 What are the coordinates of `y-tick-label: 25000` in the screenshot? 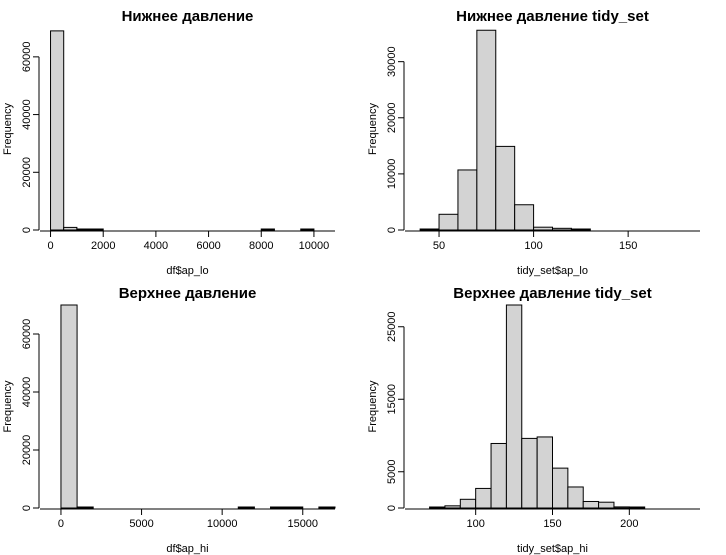 It's located at (392, 326).